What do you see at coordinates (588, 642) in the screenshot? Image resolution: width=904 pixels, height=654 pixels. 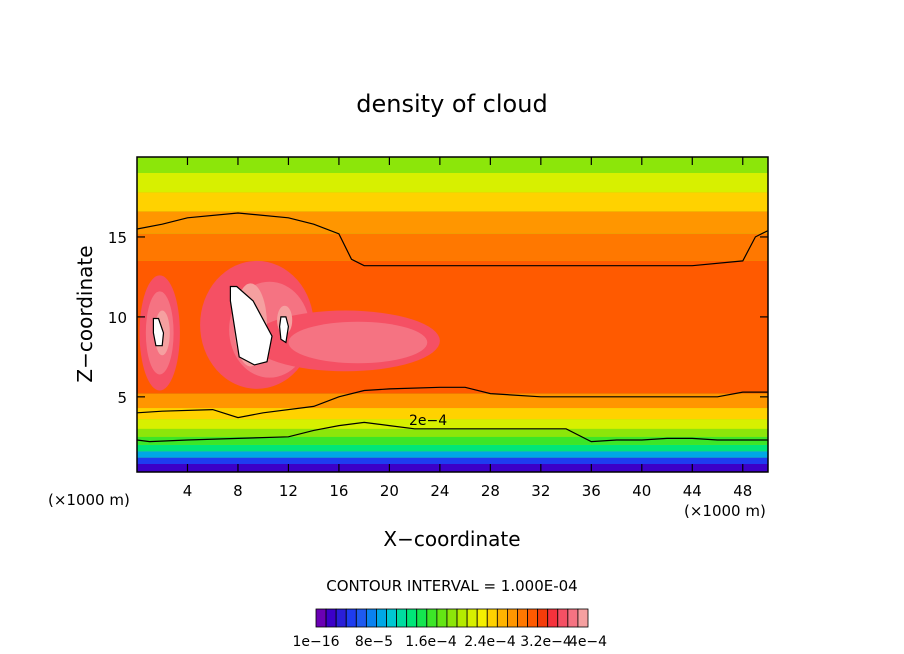 I see `colorbar-label: 4e−4` at bounding box center [588, 642].